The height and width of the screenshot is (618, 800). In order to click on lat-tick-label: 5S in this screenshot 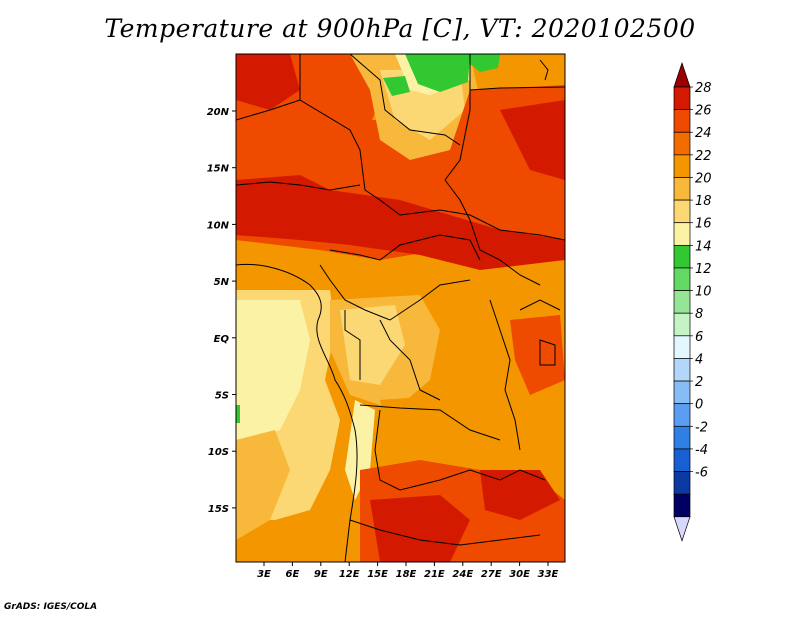, I will do `click(222, 396)`.